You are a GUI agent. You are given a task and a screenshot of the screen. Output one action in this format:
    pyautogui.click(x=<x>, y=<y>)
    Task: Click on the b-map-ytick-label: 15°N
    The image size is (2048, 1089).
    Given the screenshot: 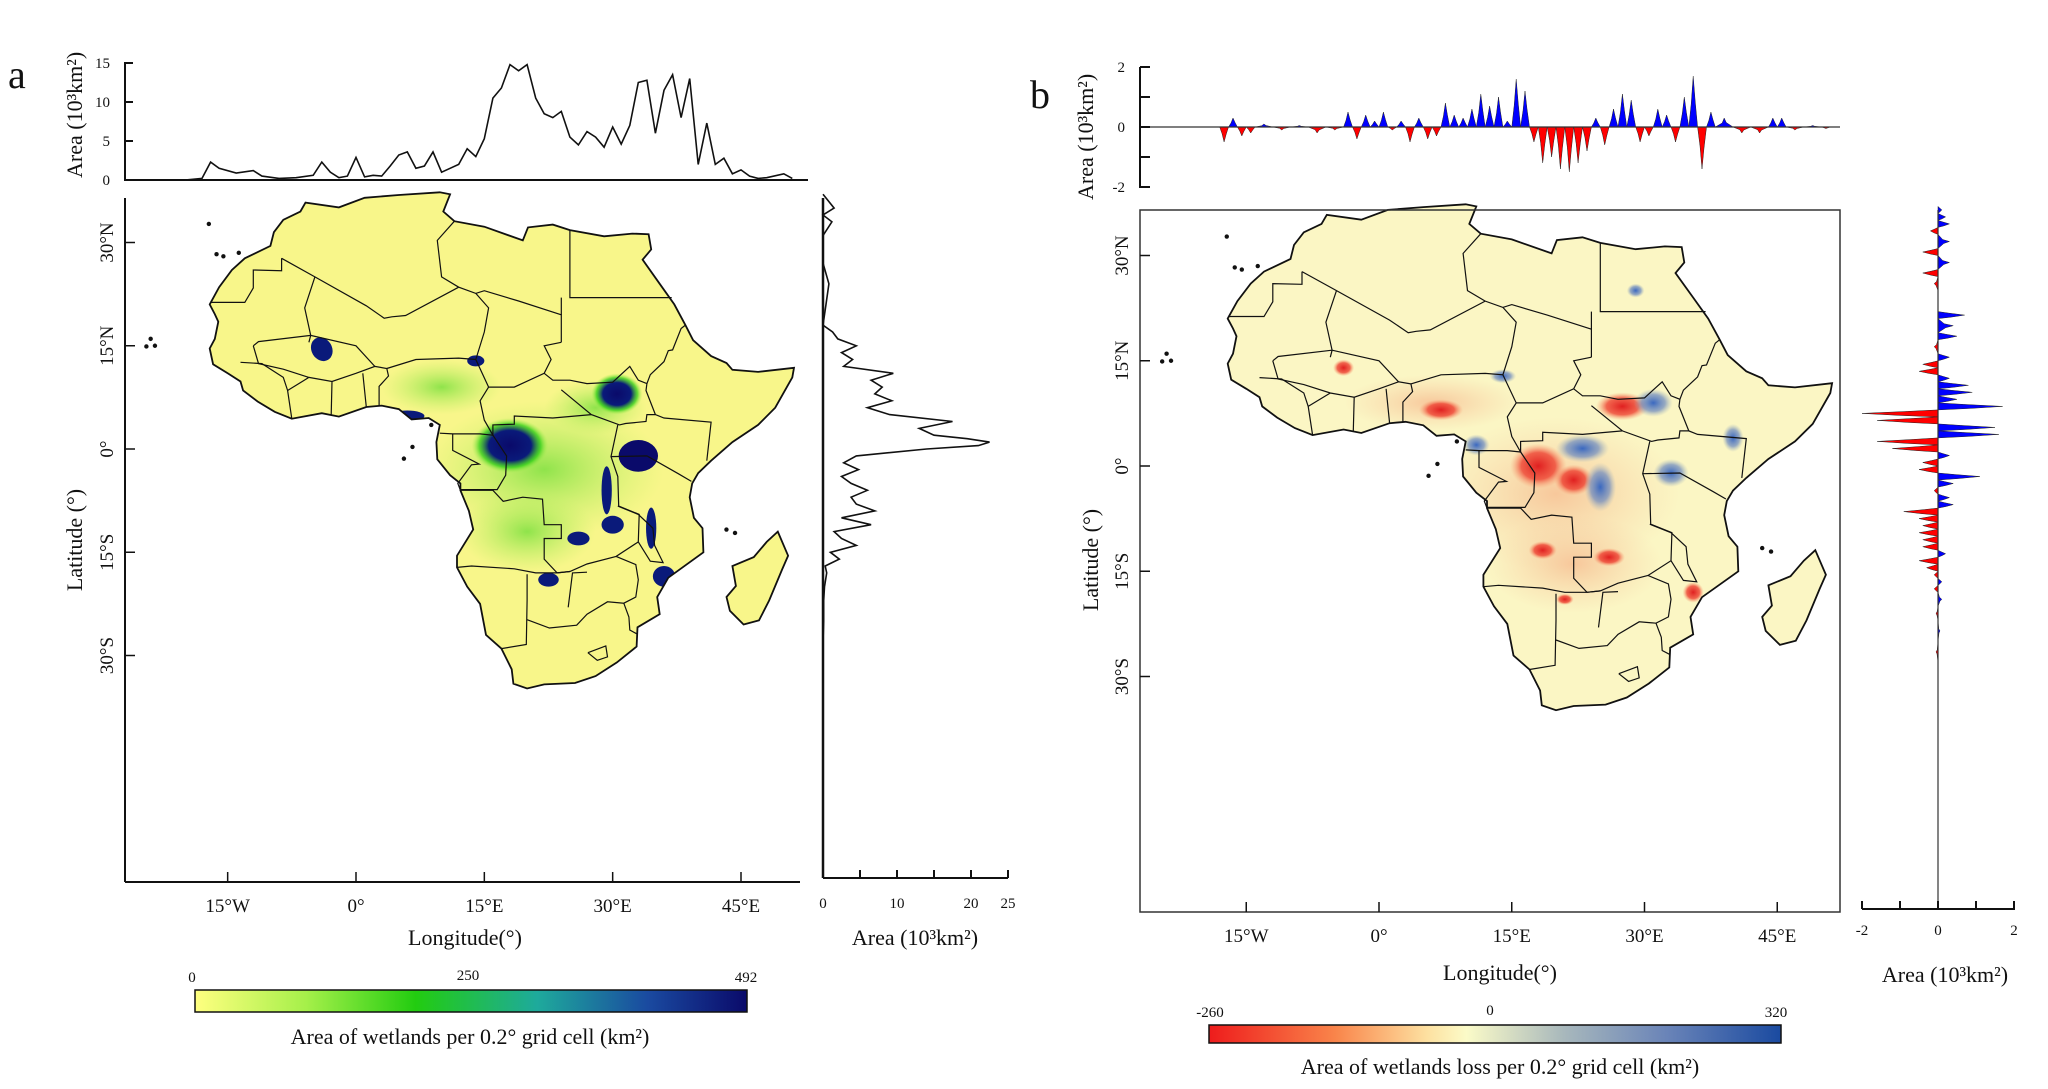 What is the action you would take?
    pyautogui.click(x=1122, y=360)
    